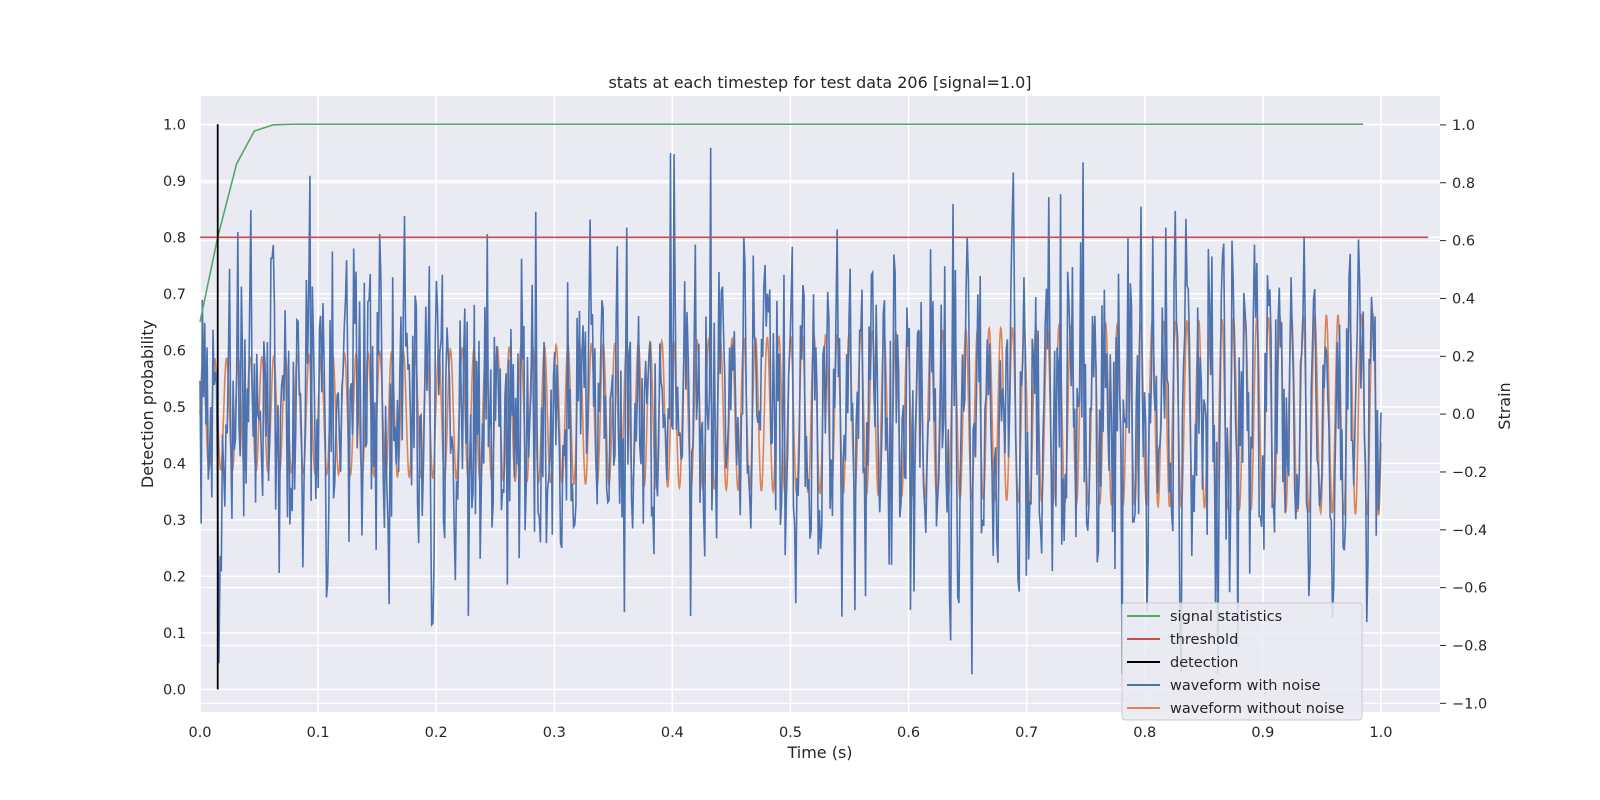 The width and height of the screenshot is (1600, 800). I want to click on y-left-tick-label: 0.2, so click(174, 577).